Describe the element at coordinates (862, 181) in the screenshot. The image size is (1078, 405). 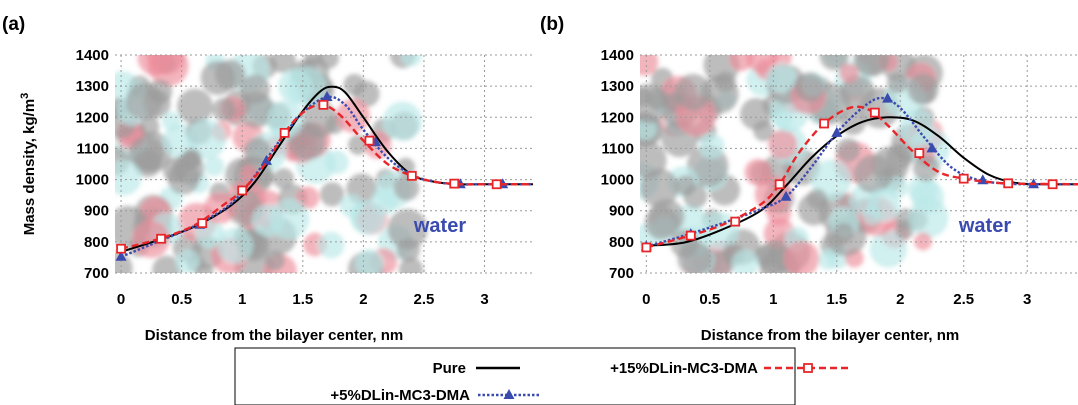
I see `series-line-pure` at that location.